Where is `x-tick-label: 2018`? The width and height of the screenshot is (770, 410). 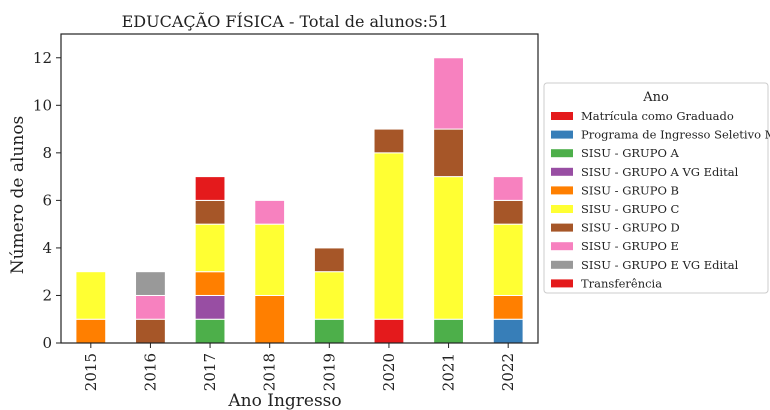
x-tick-label: 2018 is located at coordinates (270, 372).